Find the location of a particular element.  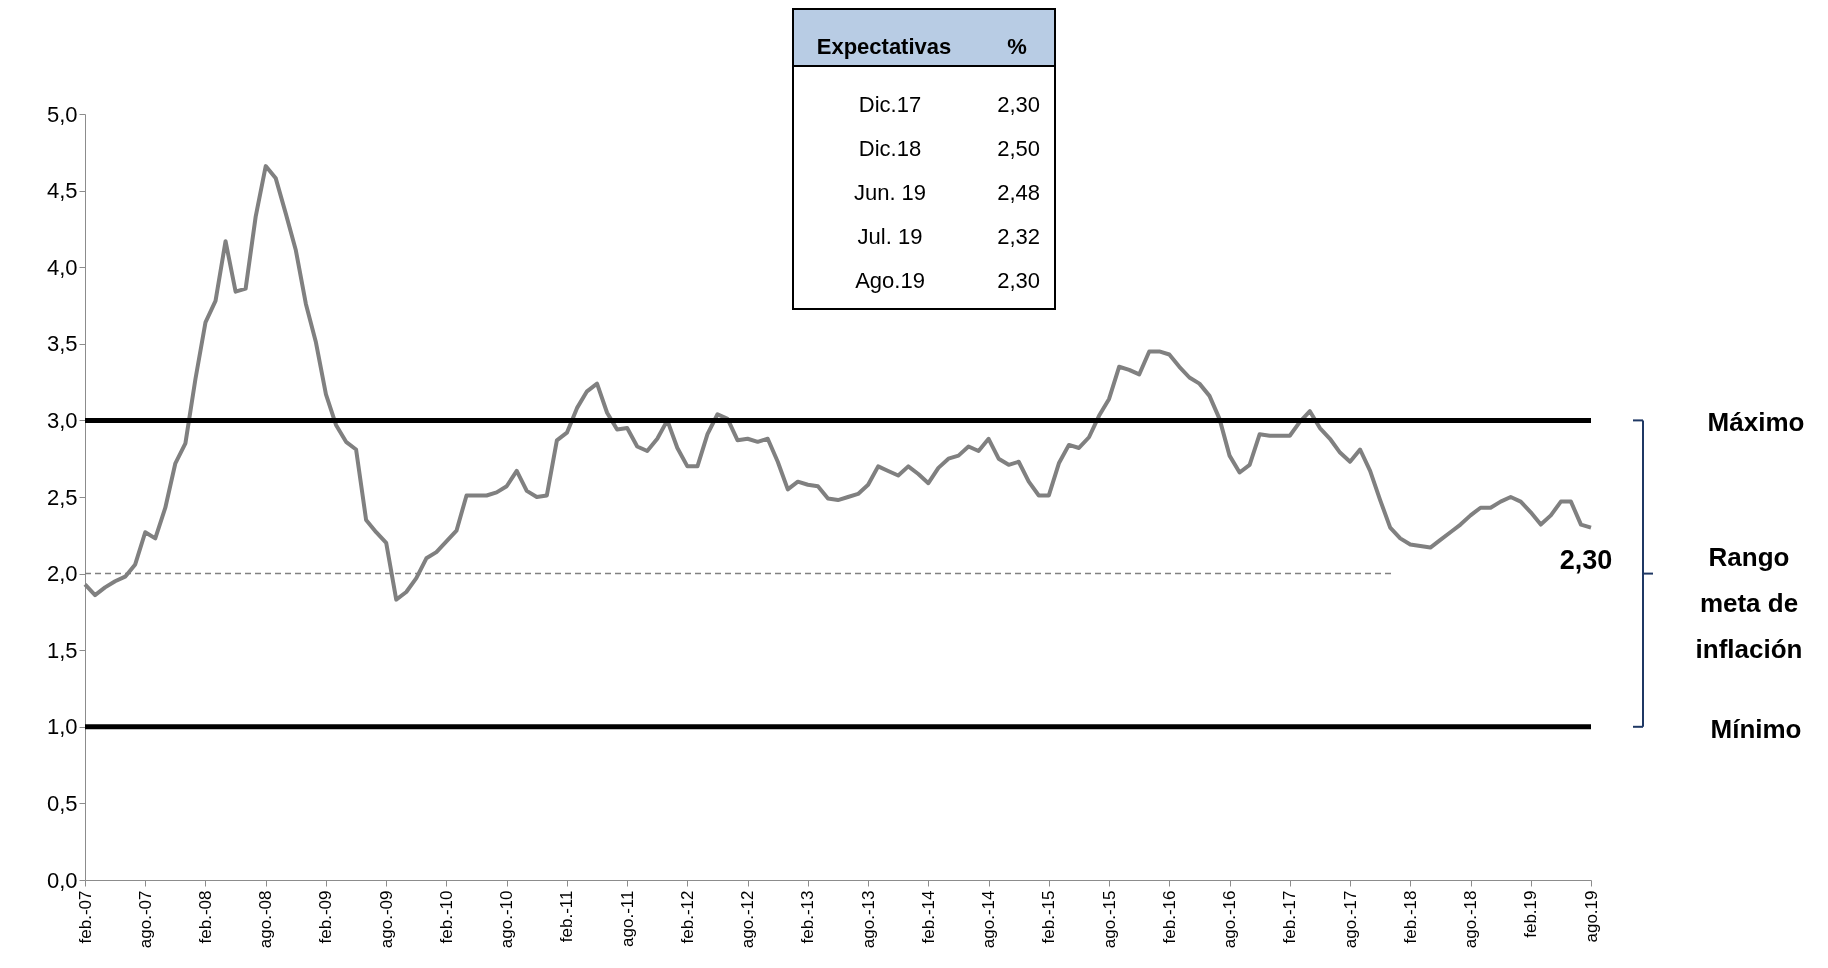

x-tick-label: feb.-11 is located at coordinates (567, 916).